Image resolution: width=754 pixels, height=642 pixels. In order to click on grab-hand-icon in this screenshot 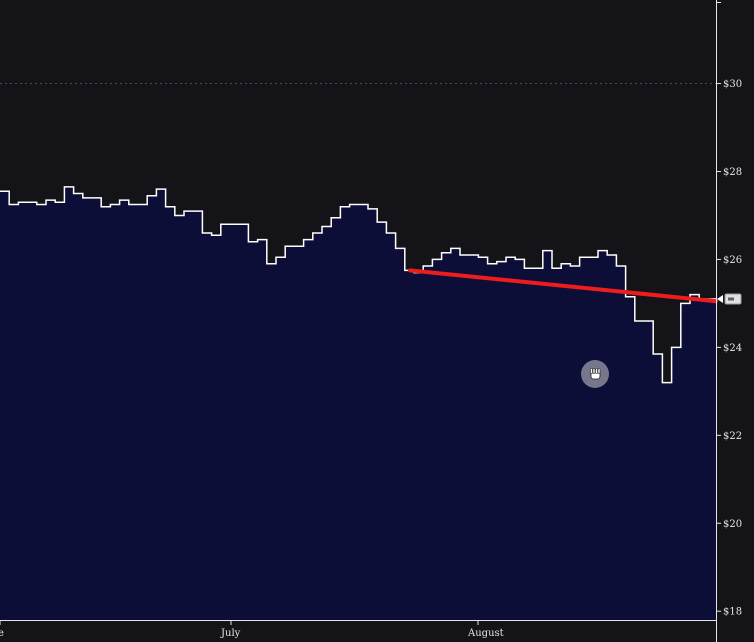, I will do `click(595, 374)`.